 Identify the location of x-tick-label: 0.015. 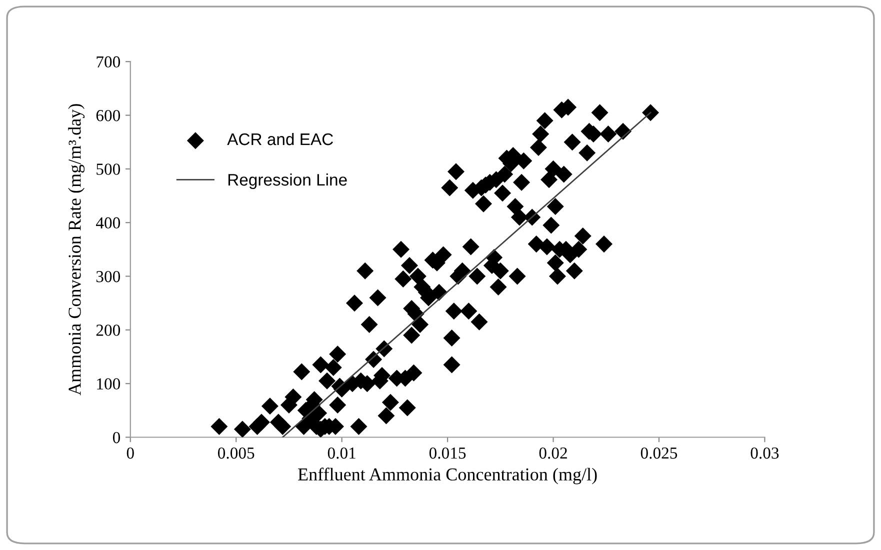
(447, 453).